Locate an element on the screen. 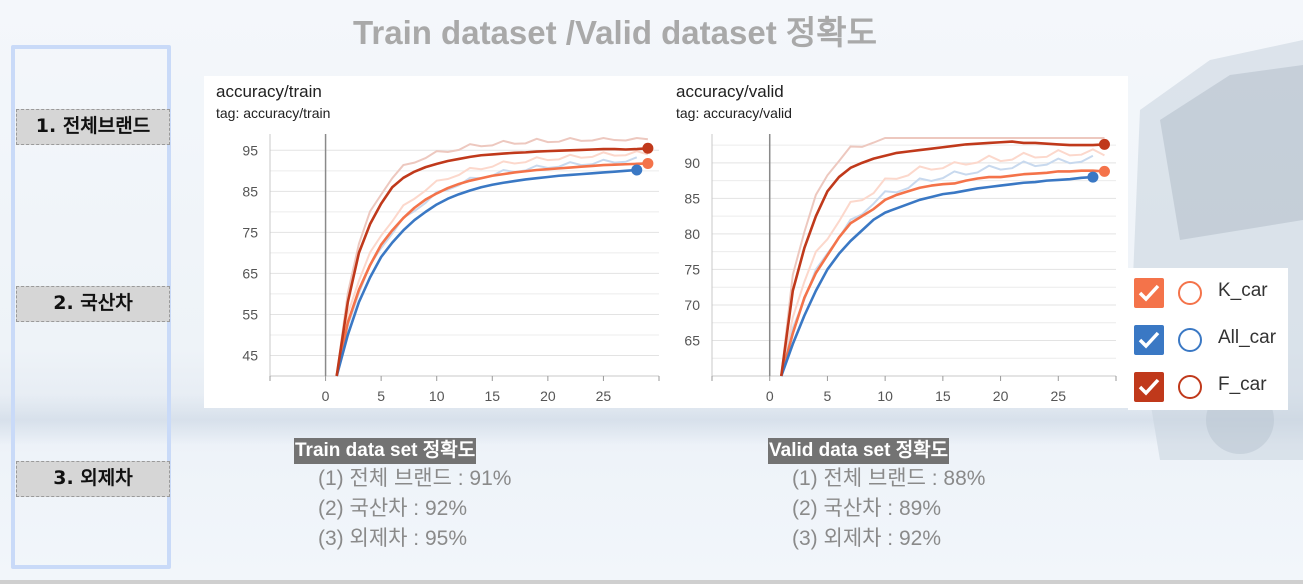 This screenshot has width=1303, height=584. train-chart-tag: tag: accuracy/train is located at coordinates (273, 113).